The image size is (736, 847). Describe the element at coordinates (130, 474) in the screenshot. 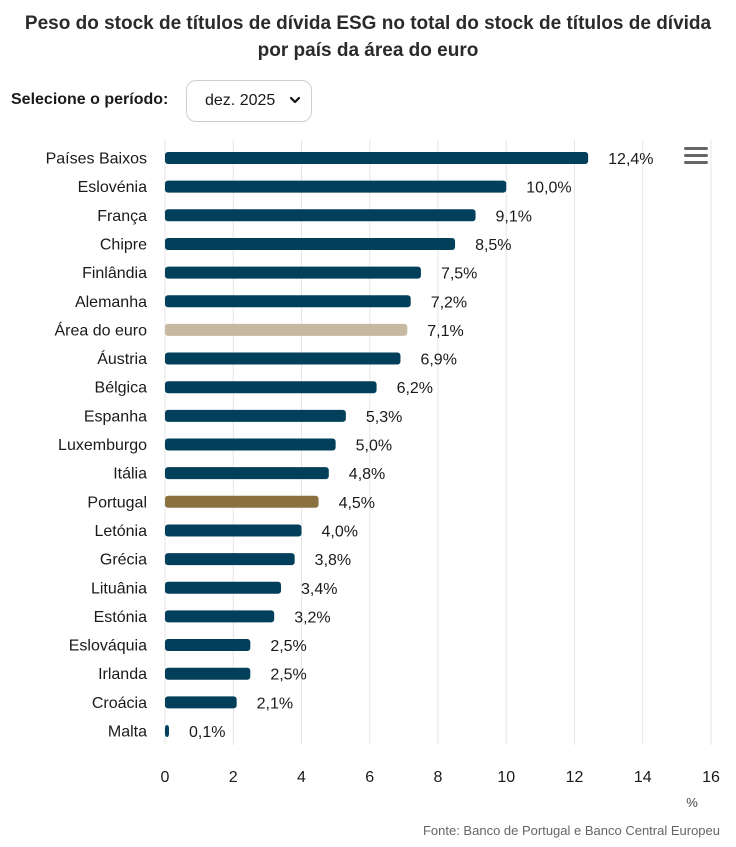

I see `category-label: Itália` at that location.